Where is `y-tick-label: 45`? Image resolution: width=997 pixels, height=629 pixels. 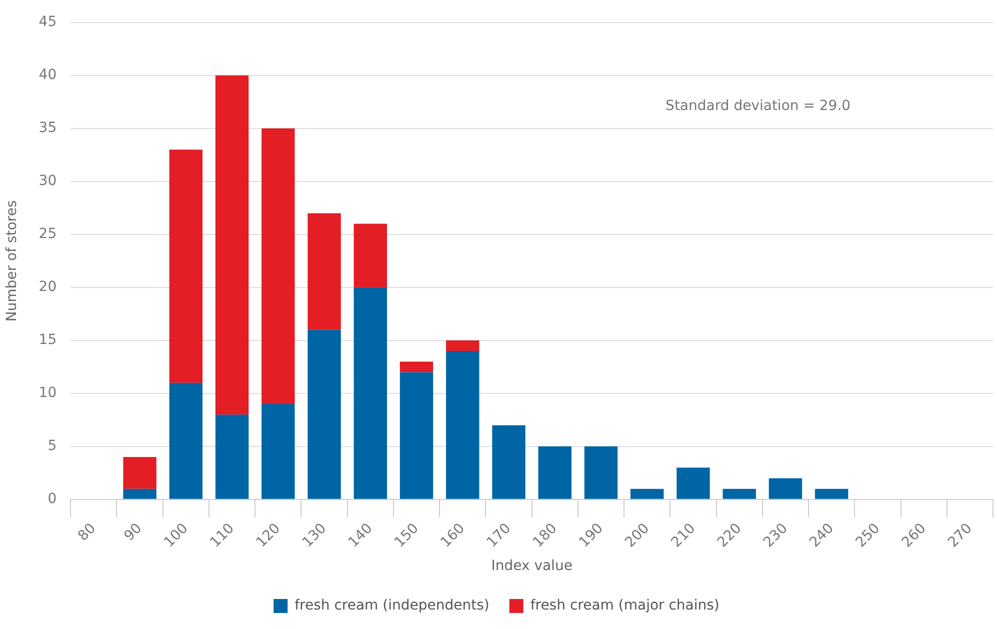 y-tick-label: 45 is located at coordinates (47, 22).